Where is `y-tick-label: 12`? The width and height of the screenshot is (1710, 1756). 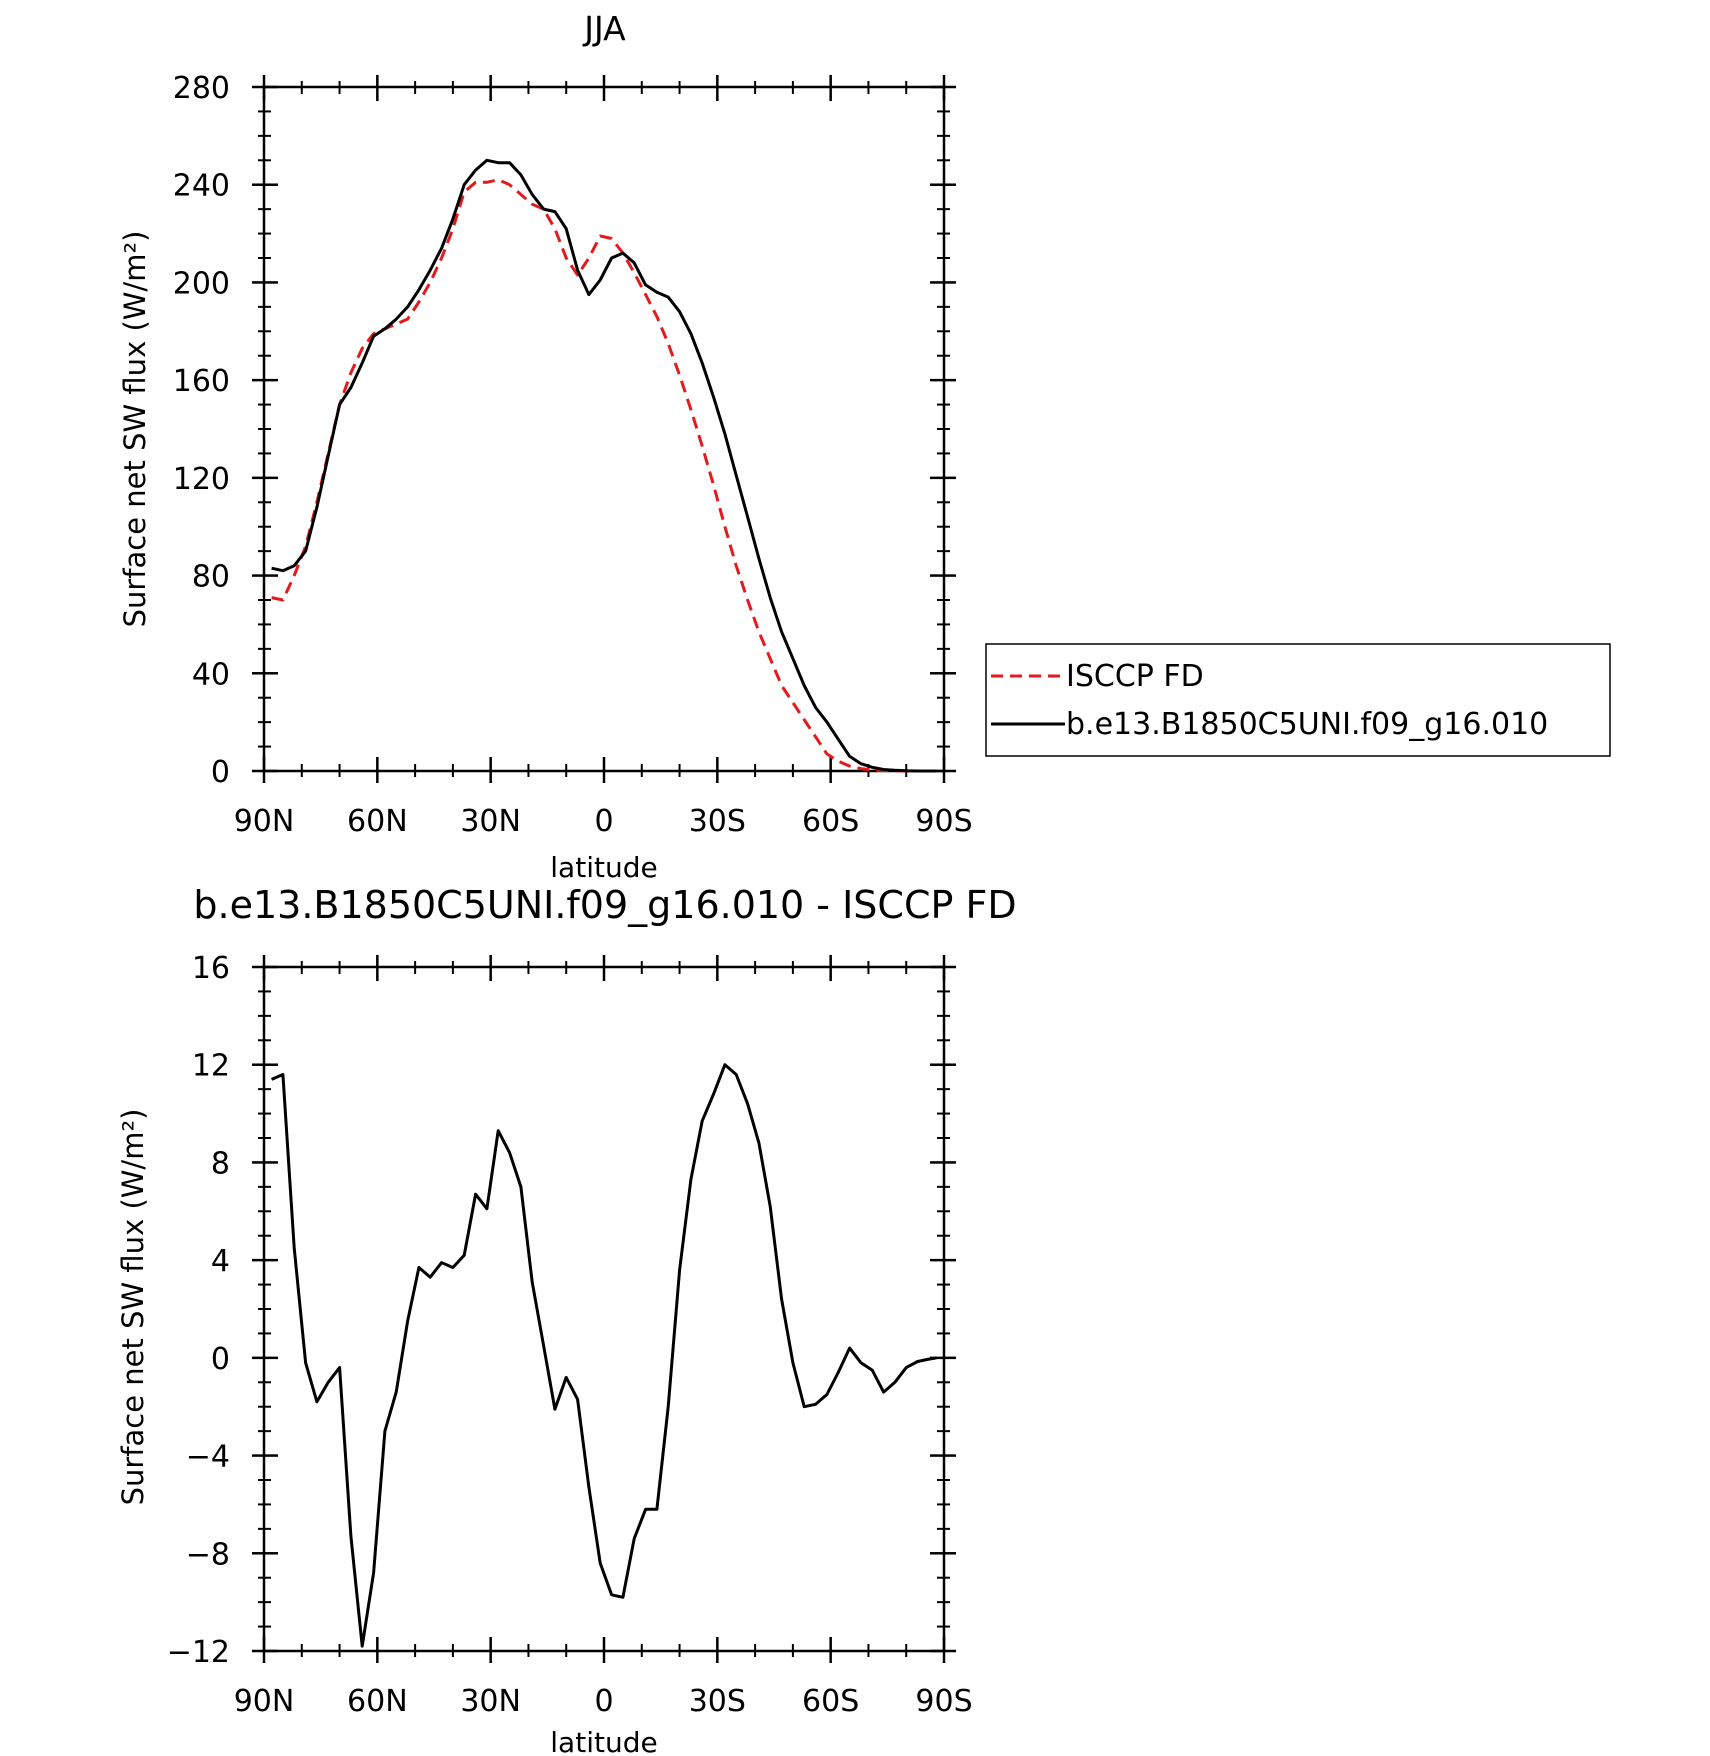 y-tick-label: 12 is located at coordinates (211, 1066).